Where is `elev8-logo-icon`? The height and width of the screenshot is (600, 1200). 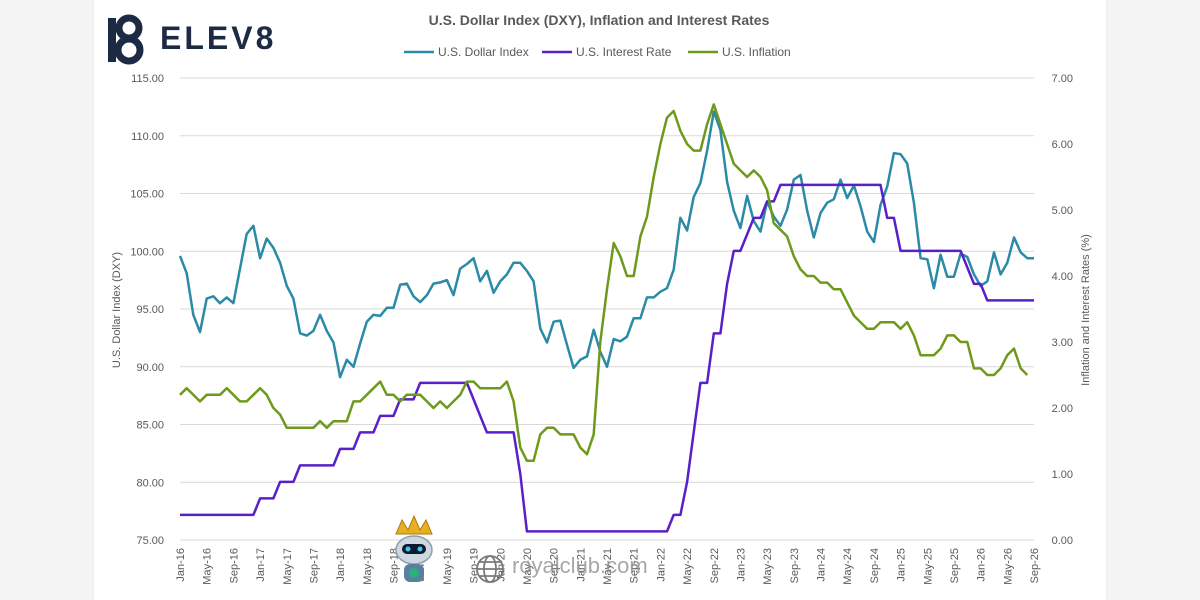
elev8-logo-icon is located at coordinates (126, 39).